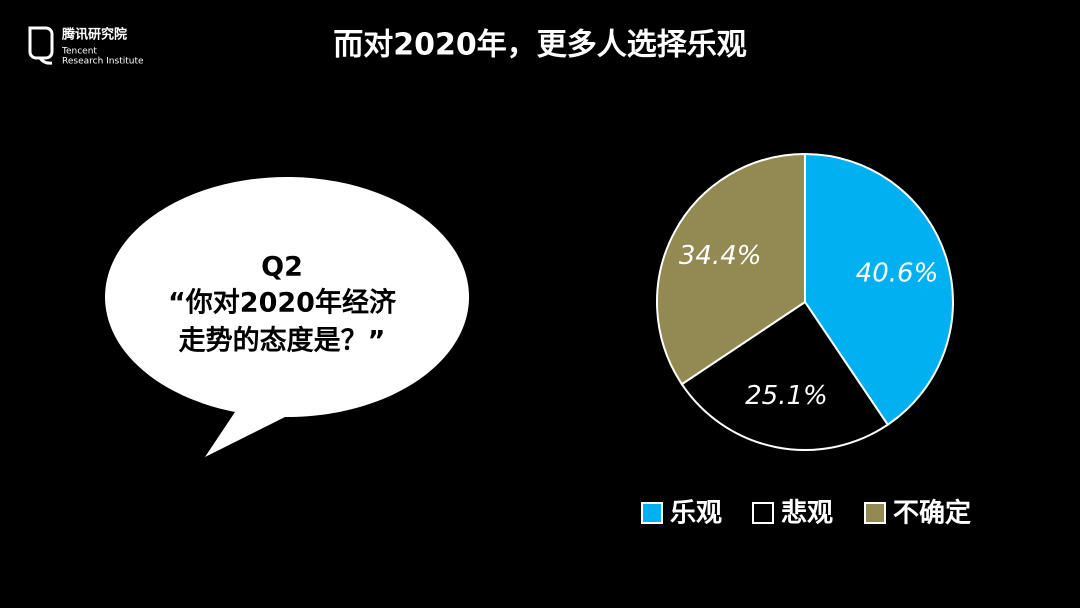 This screenshot has width=1080, height=608. What do you see at coordinates (86, 46) in the screenshot?
I see `logo: 腾讯研究院 Tencent Research Institute` at bounding box center [86, 46].